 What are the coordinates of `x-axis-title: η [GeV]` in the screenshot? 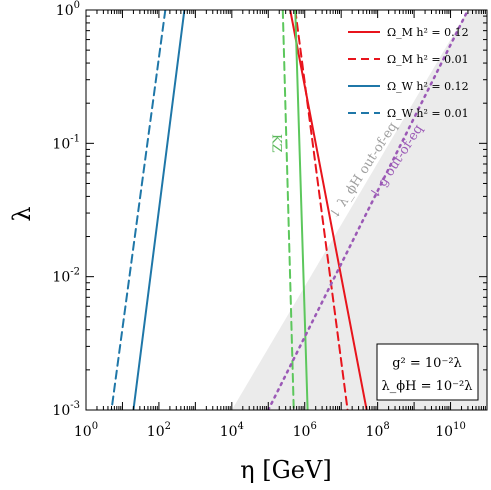 It's located at (285, 470).